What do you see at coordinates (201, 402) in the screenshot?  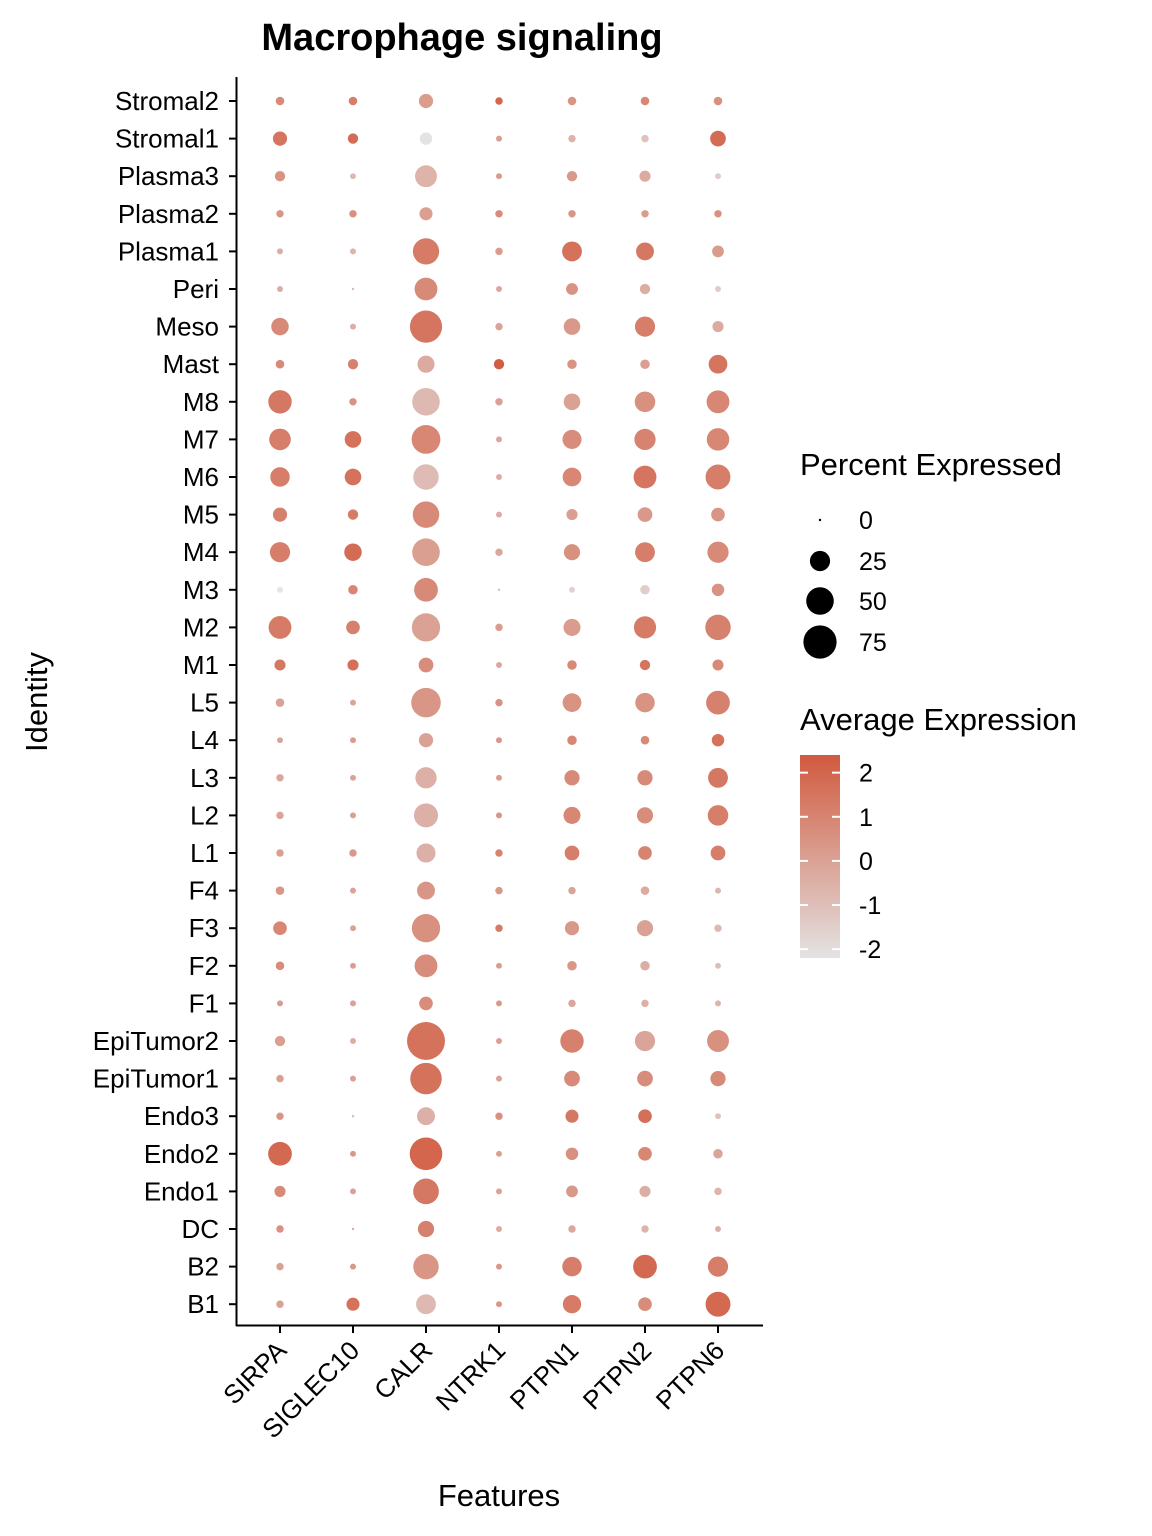 I see `y-tick-label: M8` at bounding box center [201, 402].